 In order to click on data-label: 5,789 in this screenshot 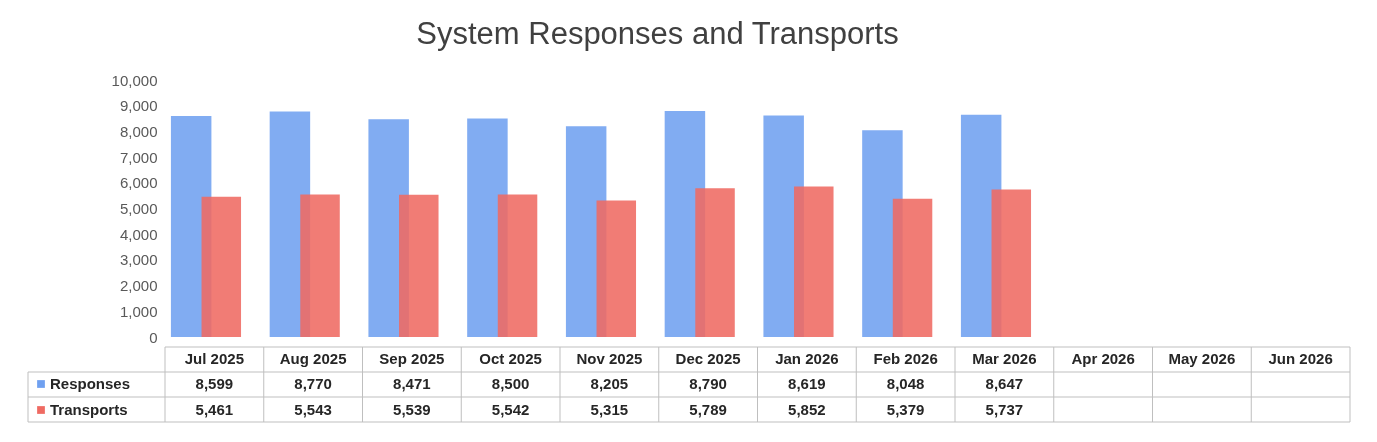, I will do `click(708, 409)`.